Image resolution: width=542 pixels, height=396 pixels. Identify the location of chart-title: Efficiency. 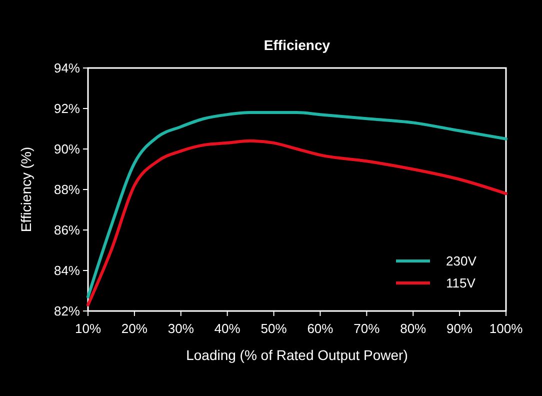
(297, 45).